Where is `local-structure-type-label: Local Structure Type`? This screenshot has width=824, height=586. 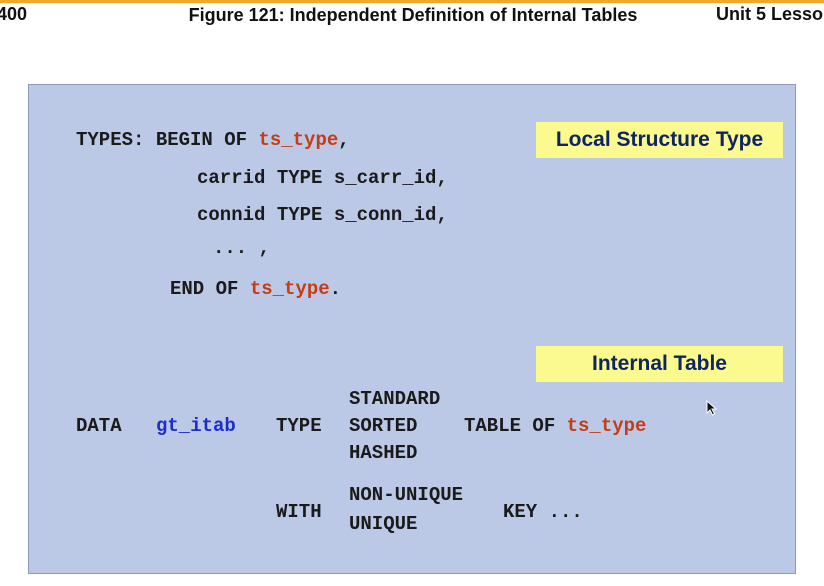 local-structure-type-label: Local Structure Type is located at coordinates (659, 140).